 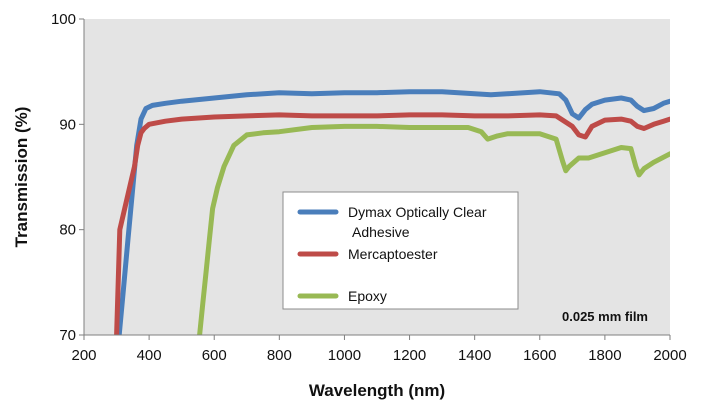 What do you see at coordinates (67, 177) in the screenshot?
I see `y-axis: 70 80 90 100` at bounding box center [67, 177].